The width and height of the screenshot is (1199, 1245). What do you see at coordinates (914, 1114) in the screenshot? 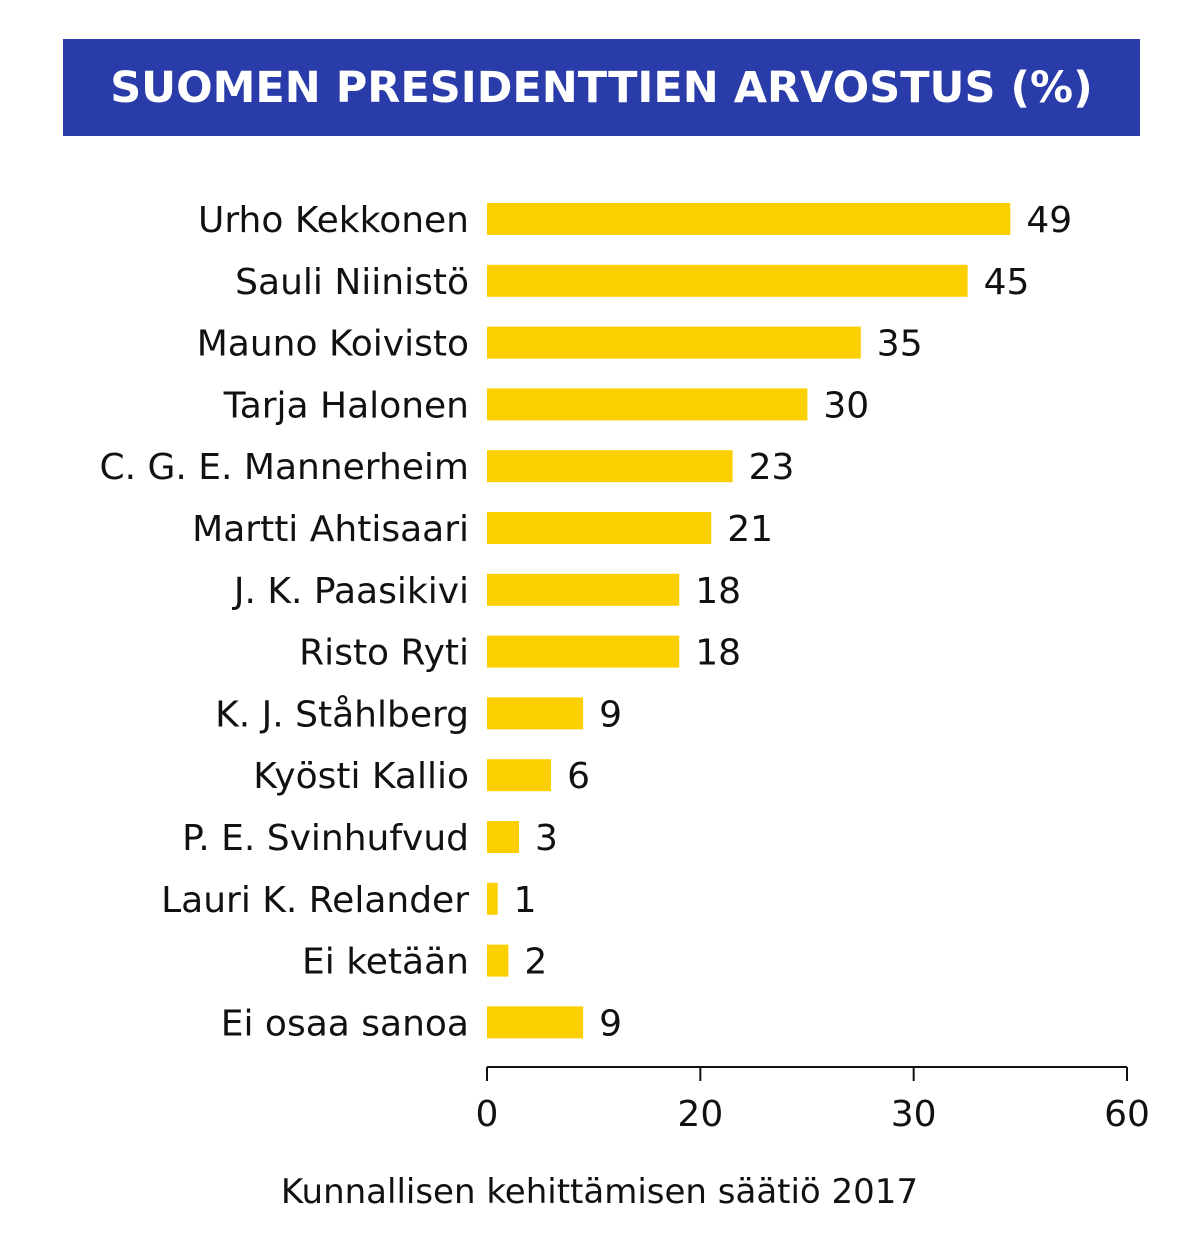
I see `x-tick-label: 30` at bounding box center [914, 1114].